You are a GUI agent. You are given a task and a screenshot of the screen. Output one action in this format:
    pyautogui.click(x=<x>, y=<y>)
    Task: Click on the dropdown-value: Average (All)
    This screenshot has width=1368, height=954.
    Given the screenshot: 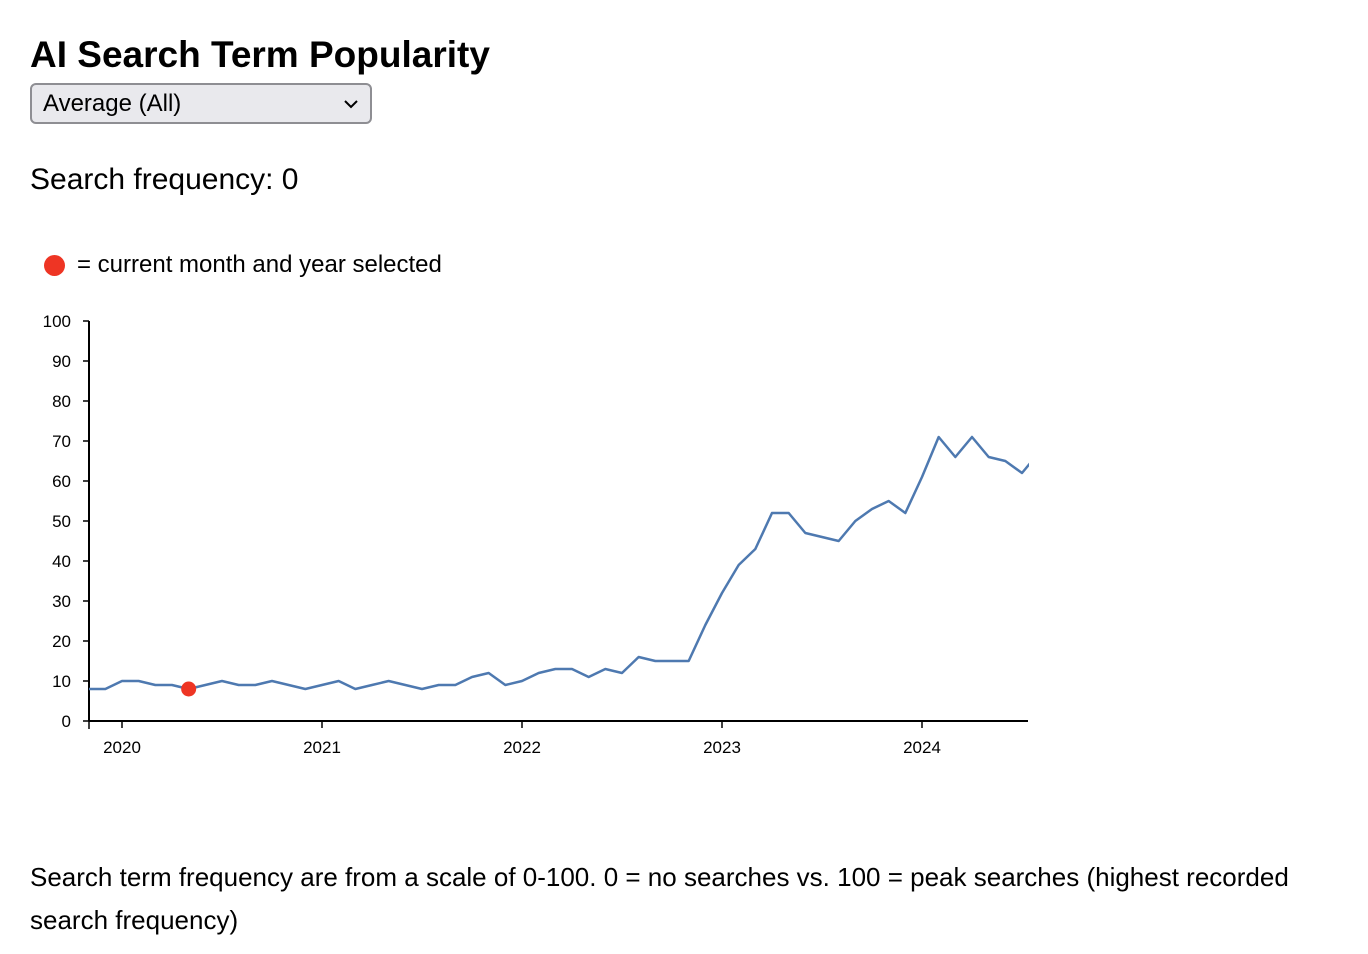 What is the action you would take?
    pyautogui.click(x=112, y=103)
    